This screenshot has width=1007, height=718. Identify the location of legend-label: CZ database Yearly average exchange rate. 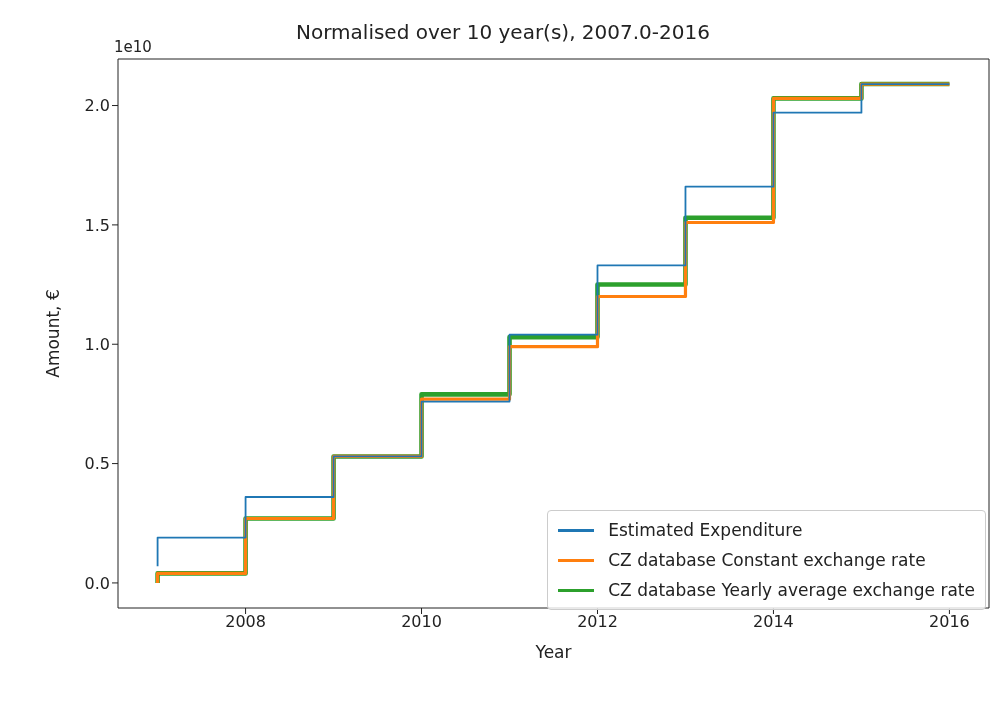
(791, 590).